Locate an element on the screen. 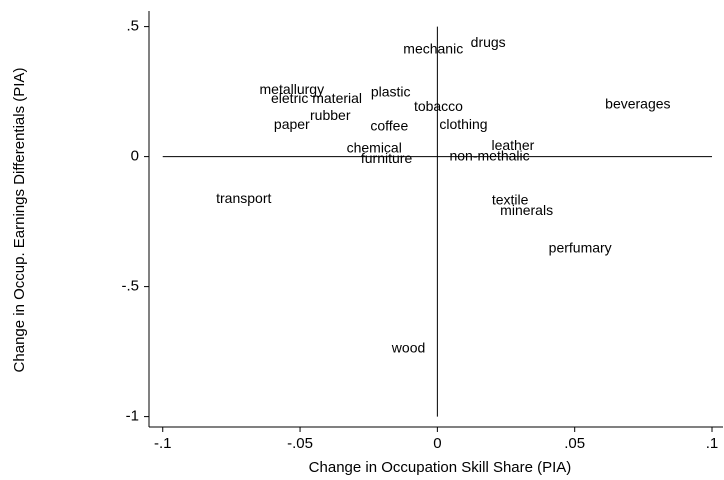 Image resolution: width=724 pixels, height=480 pixels. point-label: rubber is located at coordinates (330, 115).